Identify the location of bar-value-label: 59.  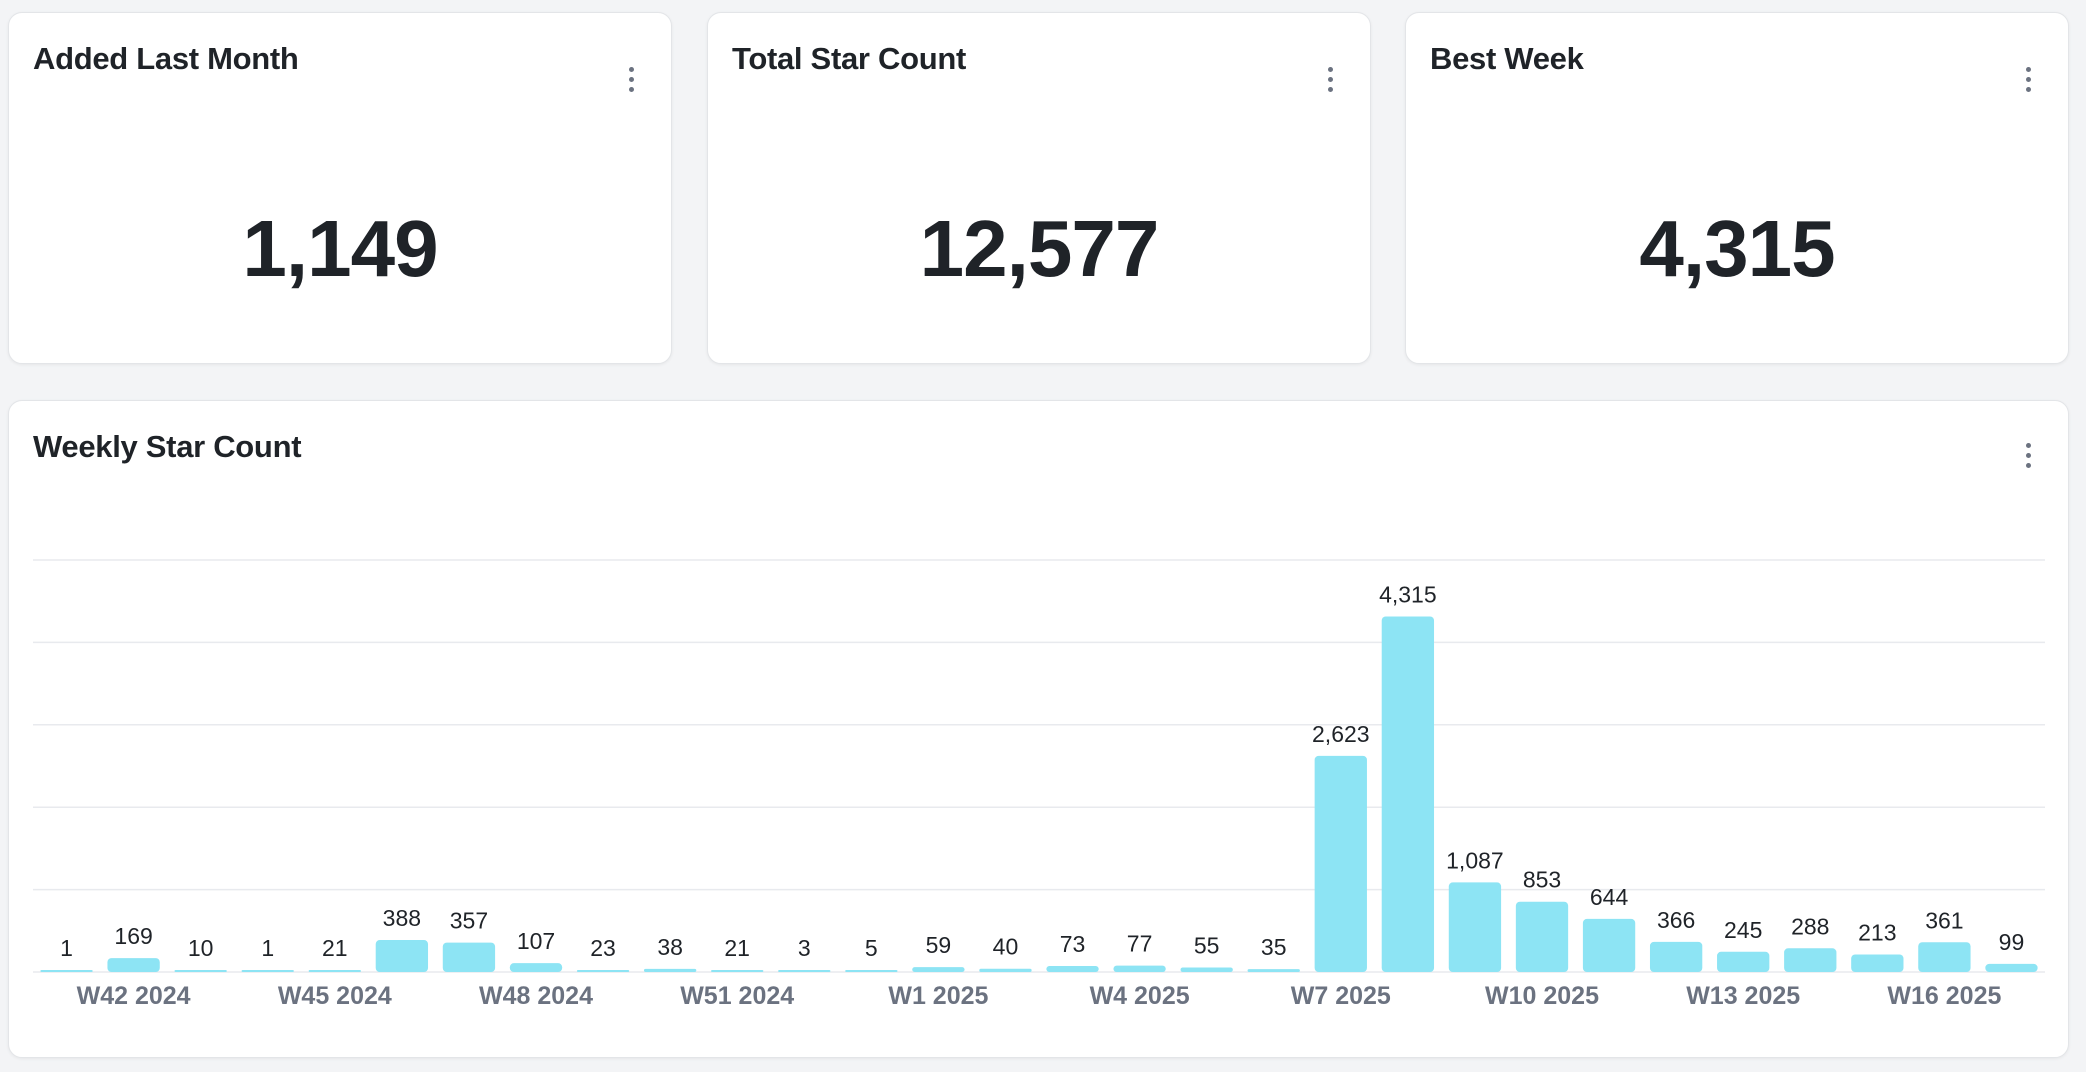
(939, 945).